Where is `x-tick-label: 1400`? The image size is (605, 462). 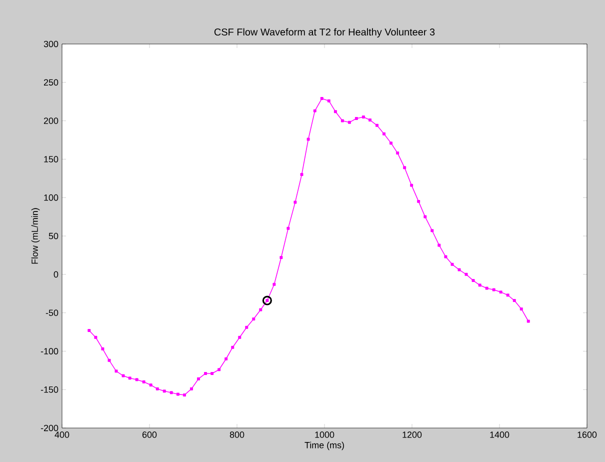
x-tick-label: 1400 is located at coordinates (500, 435).